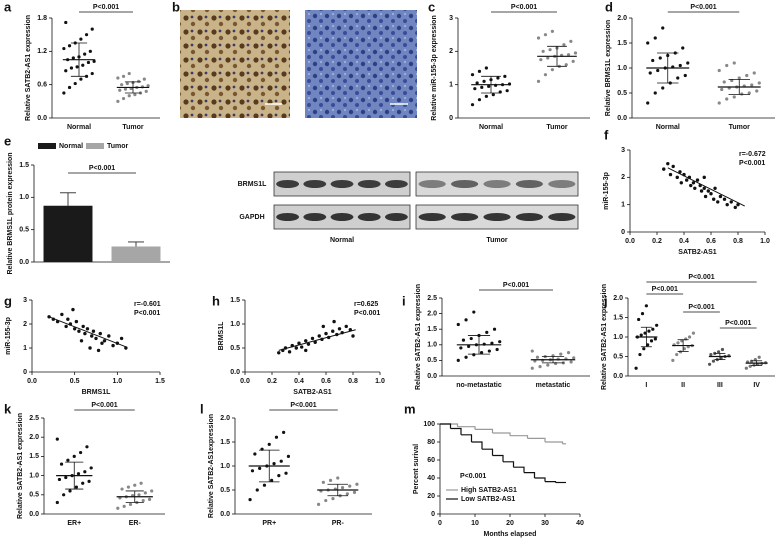 This screenshot has height=539, width=784. I want to click on x-tick-label: 20, so click(510, 523).